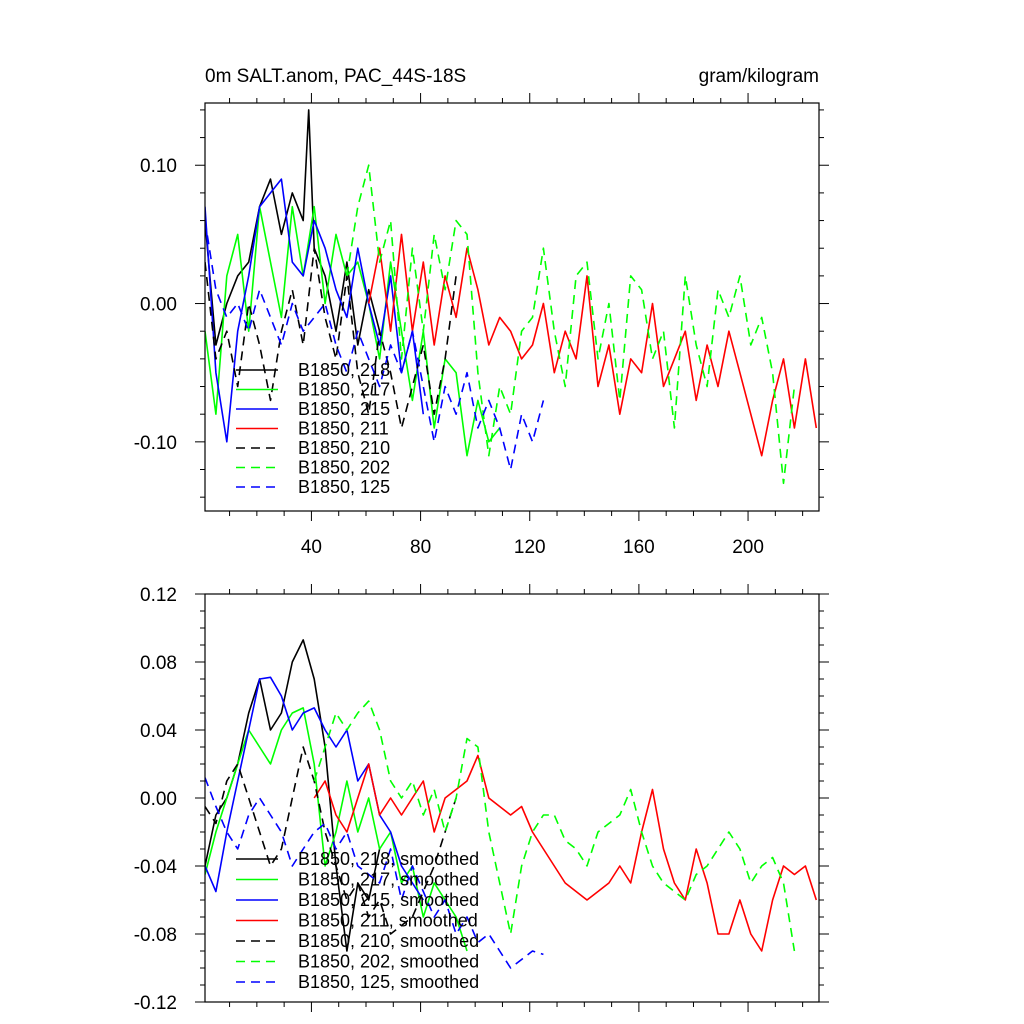  What do you see at coordinates (530, 547) in the screenshot?
I see `x-tick-label: 120` at bounding box center [530, 547].